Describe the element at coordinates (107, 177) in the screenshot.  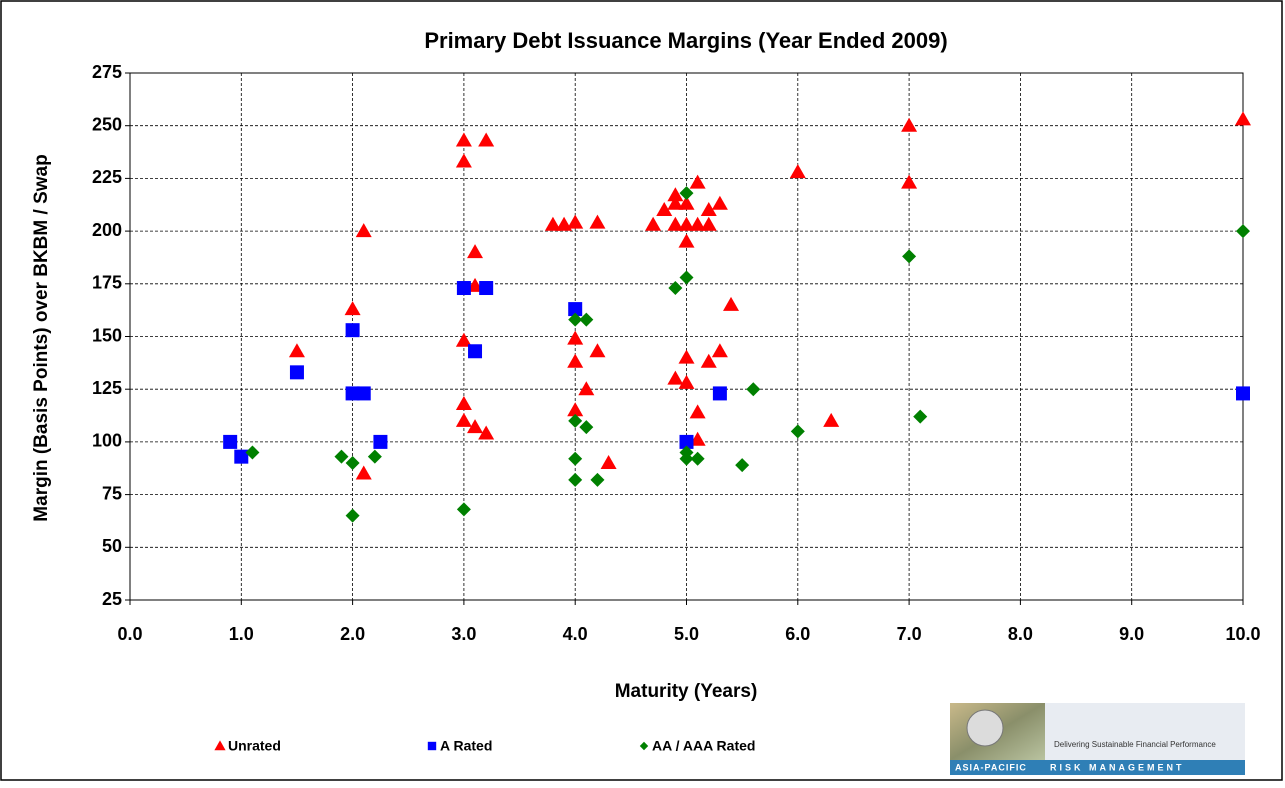
I see `y-tick-label: 225` at that location.